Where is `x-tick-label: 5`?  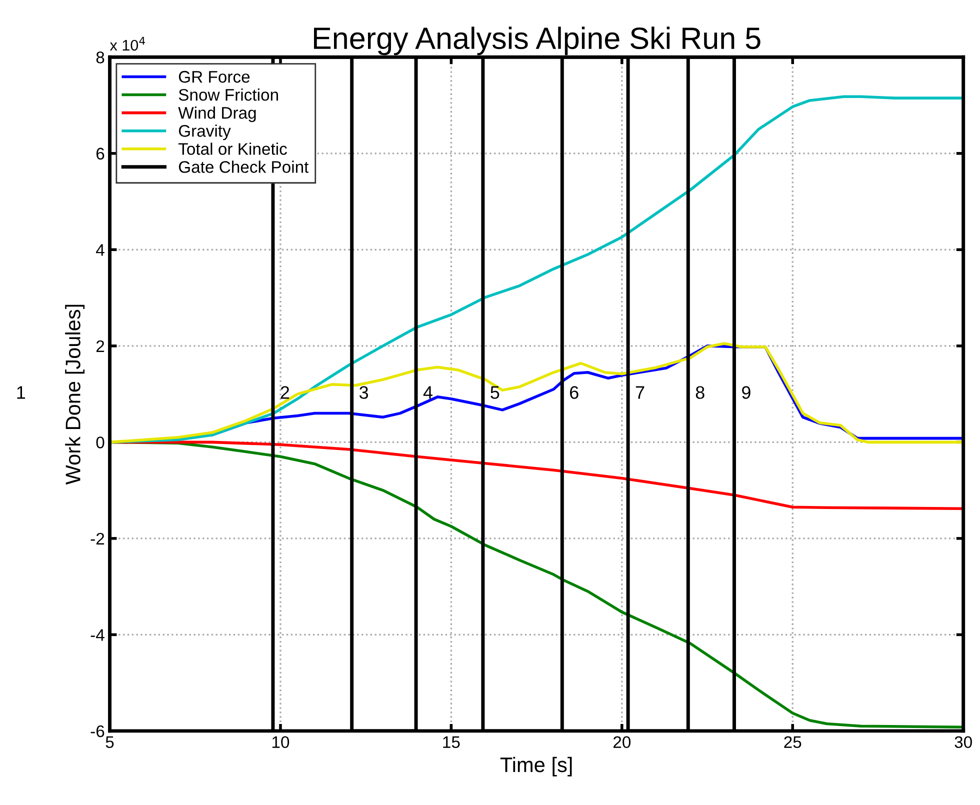 x-tick-label: 5 is located at coordinates (110, 742).